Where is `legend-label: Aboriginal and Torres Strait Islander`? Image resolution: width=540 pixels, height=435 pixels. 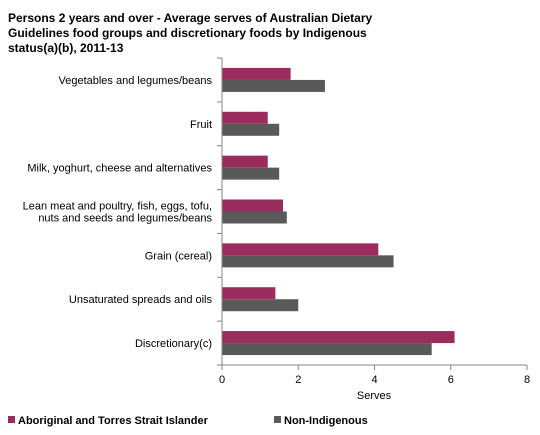 legend-label: Aboriginal and Torres Strait Islander is located at coordinates (113, 421).